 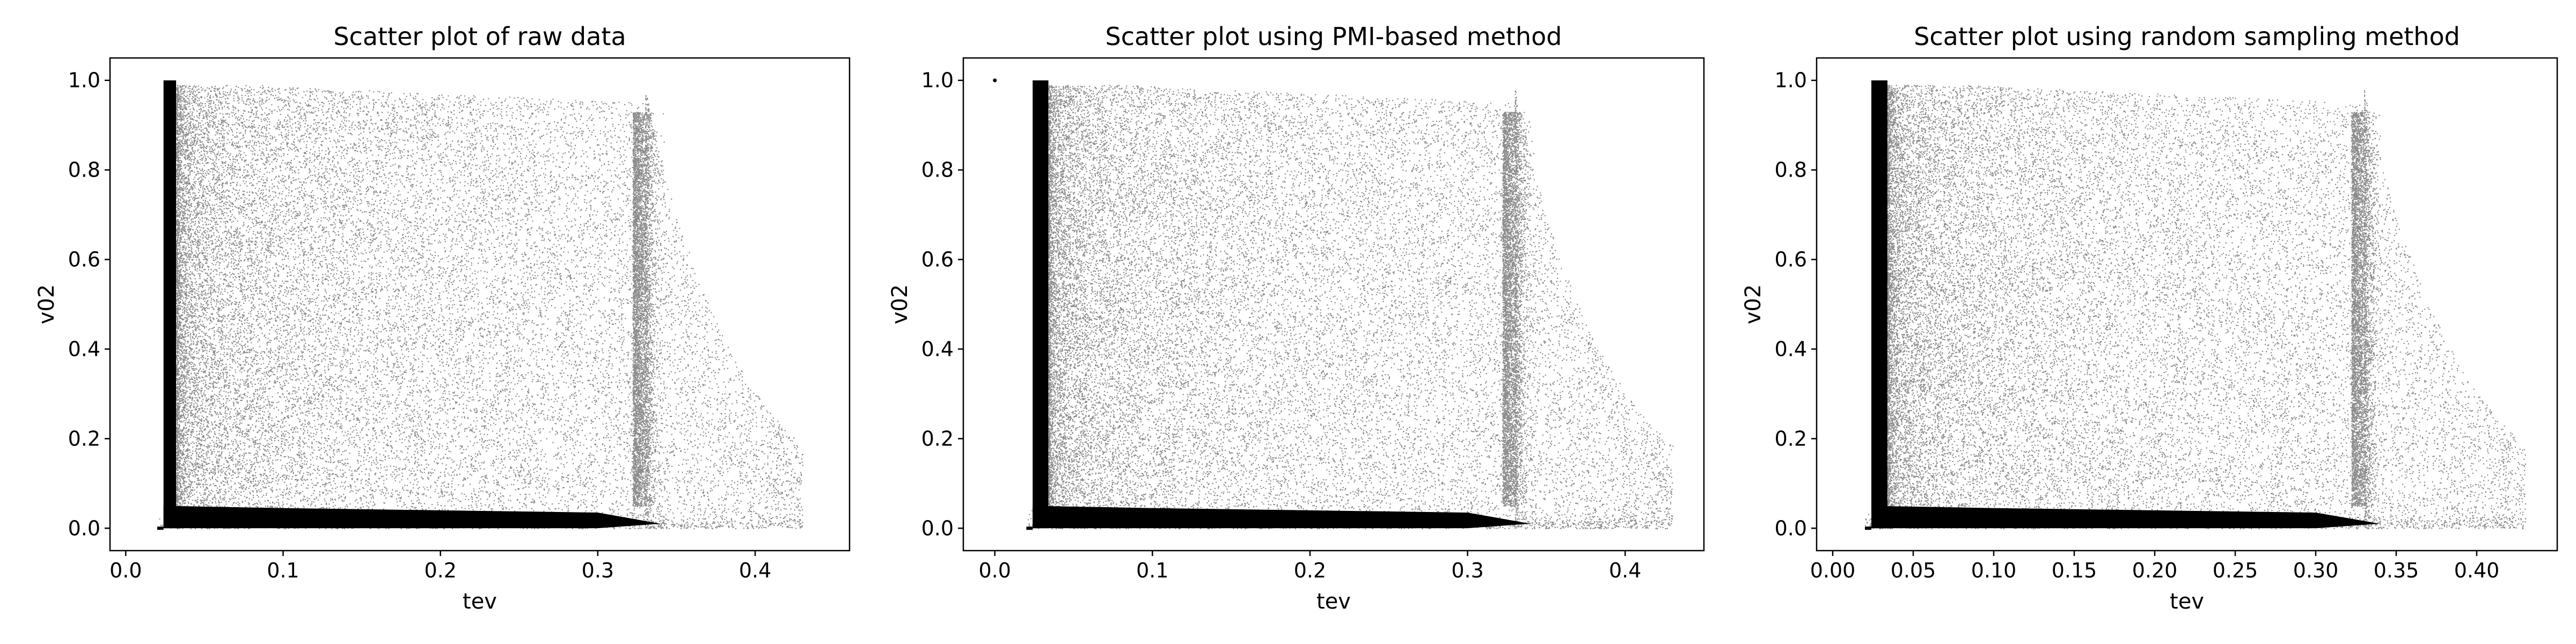 I want to click on x-tick-label: 0.20, so click(x=2155, y=570).